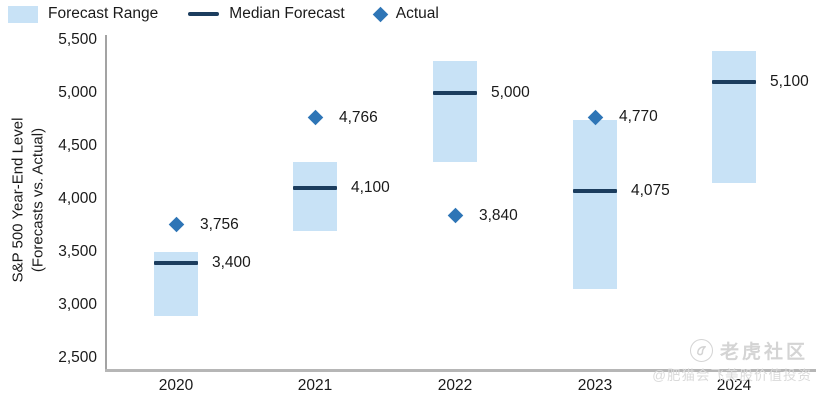 The image size is (816, 400). Describe the element at coordinates (460, 370) in the screenshot. I see `x-axis-line` at that location.